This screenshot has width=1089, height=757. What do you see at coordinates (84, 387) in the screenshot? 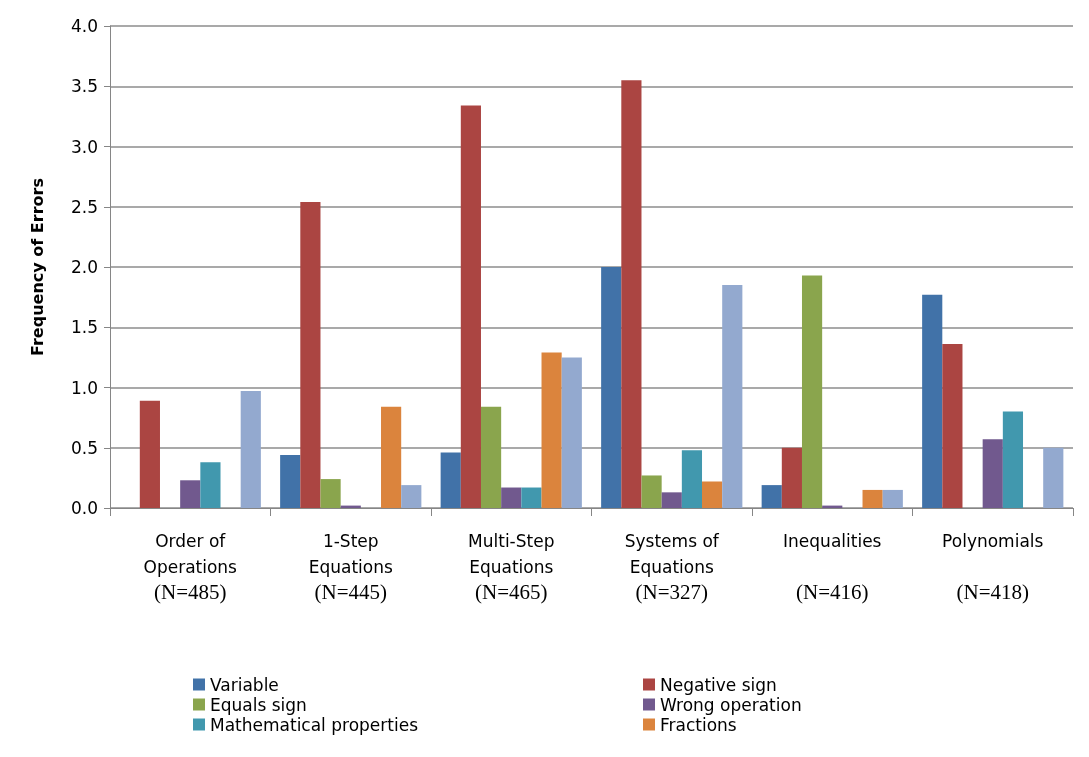
I see `y-tick-label: 1.0` at bounding box center [84, 387].